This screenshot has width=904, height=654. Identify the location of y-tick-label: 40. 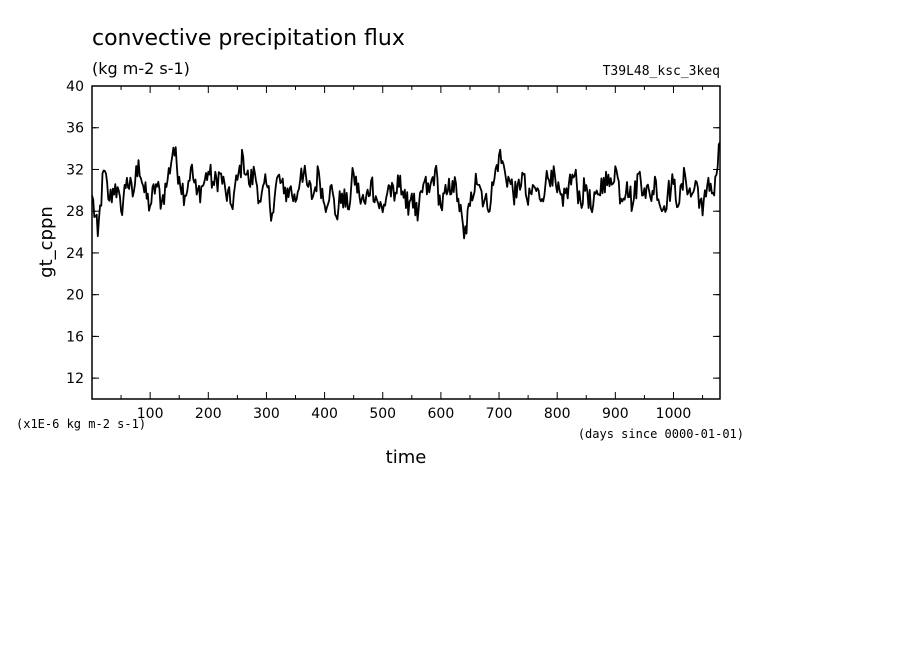
(75, 87).